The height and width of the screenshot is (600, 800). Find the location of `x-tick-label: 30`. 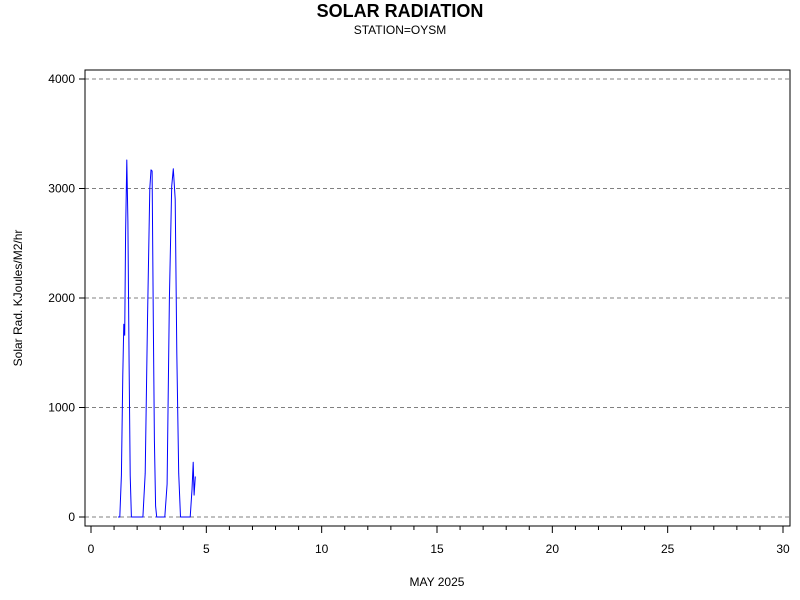

x-tick-label: 30 is located at coordinates (783, 549).